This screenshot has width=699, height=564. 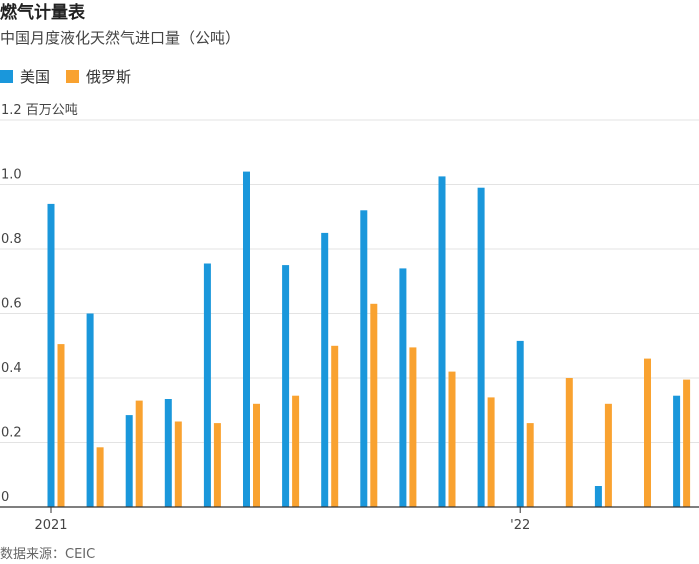 I want to click on legend-label-russia: 俄罗斯, so click(x=109, y=76).